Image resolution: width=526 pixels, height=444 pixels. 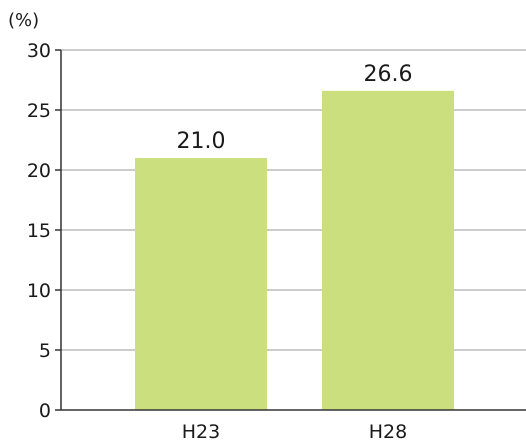 I want to click on bar-H23, so click(x=201, y=284).